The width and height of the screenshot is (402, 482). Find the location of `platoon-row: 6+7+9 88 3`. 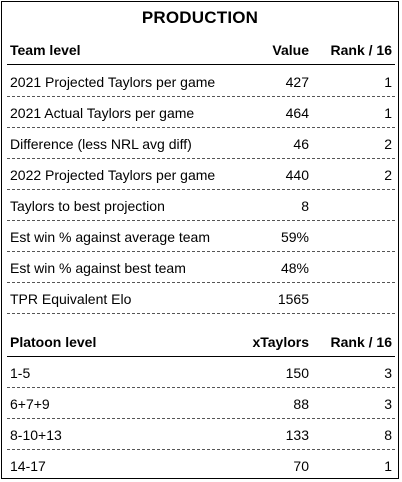

platoon-row: 6+7+9 88 3 is located at coordinates (201, 403).